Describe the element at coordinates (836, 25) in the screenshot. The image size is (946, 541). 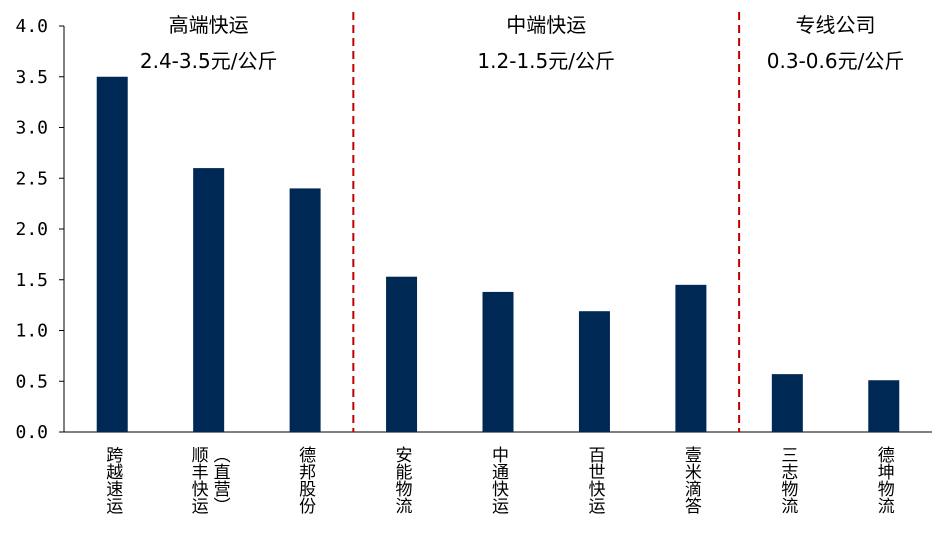
I see `group-title: 专线公司` at that location.